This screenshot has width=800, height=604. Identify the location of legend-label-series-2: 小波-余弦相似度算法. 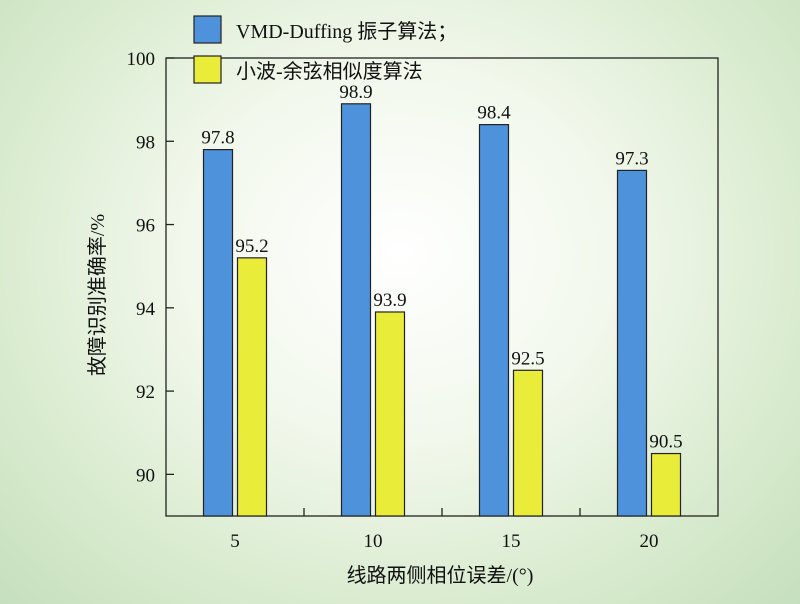
(329, 71).